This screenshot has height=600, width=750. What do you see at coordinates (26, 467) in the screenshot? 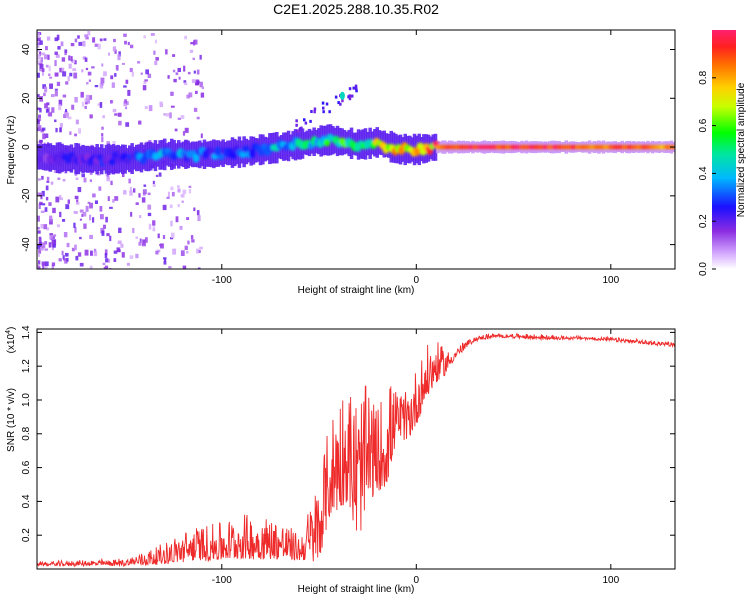
I see `snr-y-tick-label: 0.6` at bounding box center [26, 467].